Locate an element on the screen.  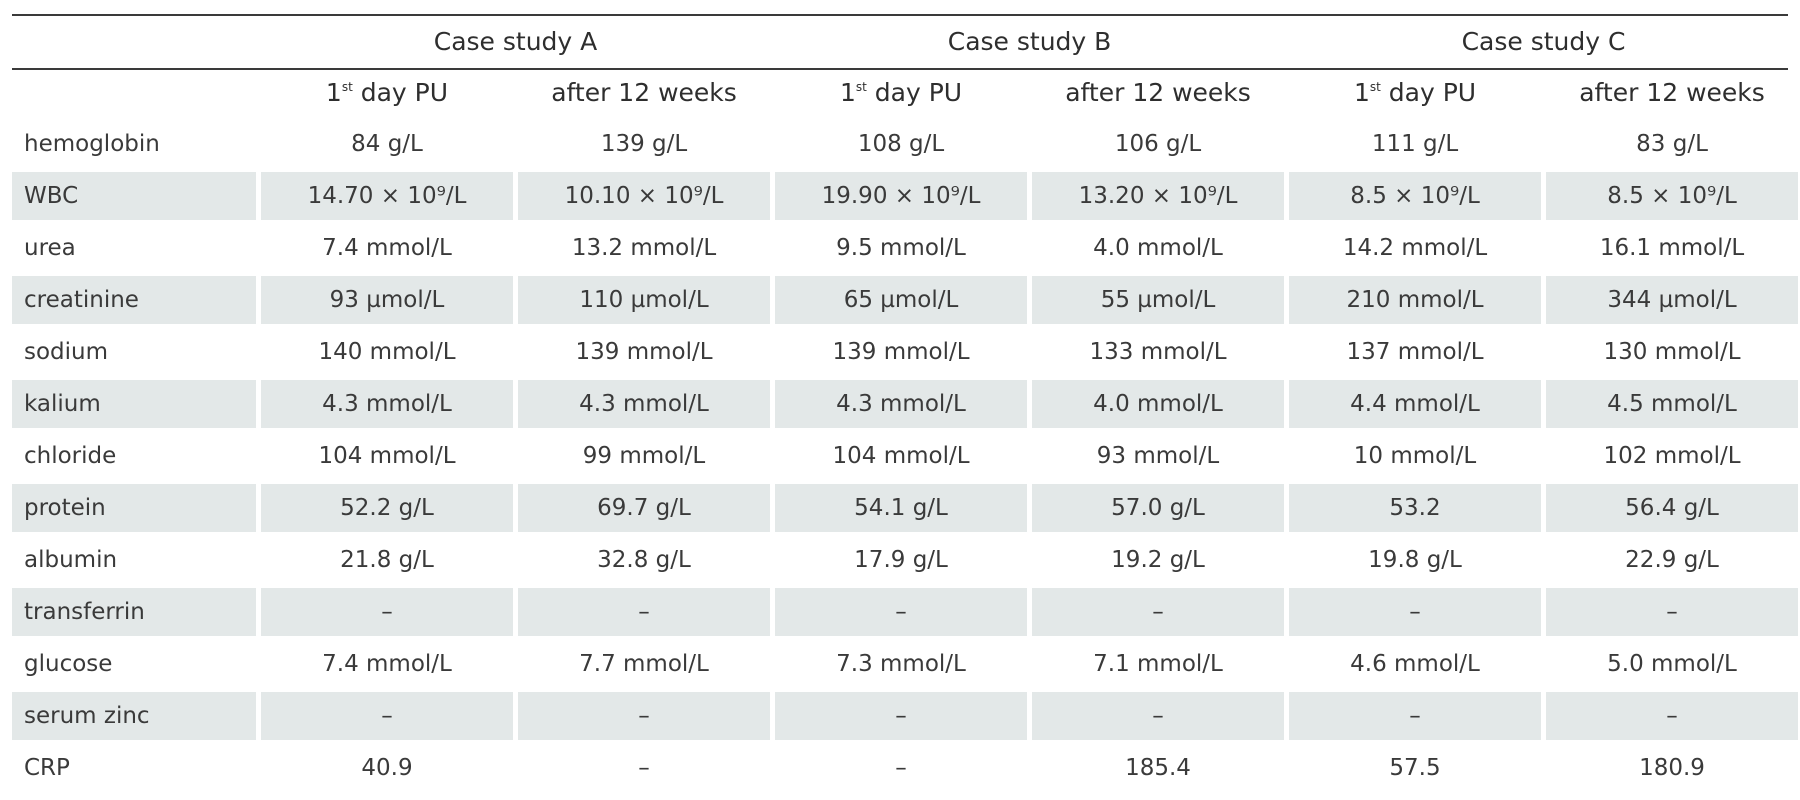
table-cell: 19.90 × 10⁹/L is located at coordinates (901, 196).